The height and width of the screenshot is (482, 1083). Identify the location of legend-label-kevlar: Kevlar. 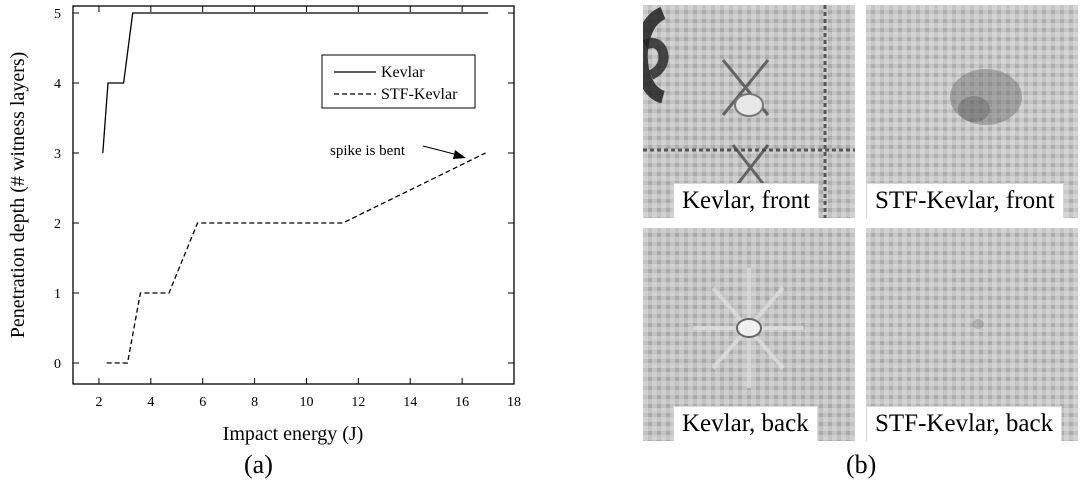
(403, 72).